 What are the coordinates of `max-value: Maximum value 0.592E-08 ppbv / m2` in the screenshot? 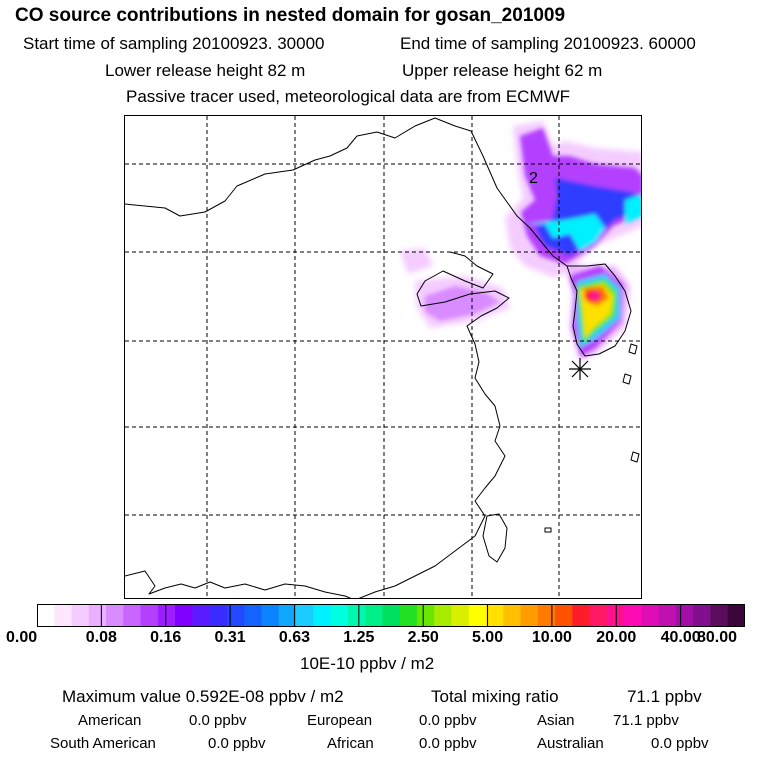 It's located at (203, 696).